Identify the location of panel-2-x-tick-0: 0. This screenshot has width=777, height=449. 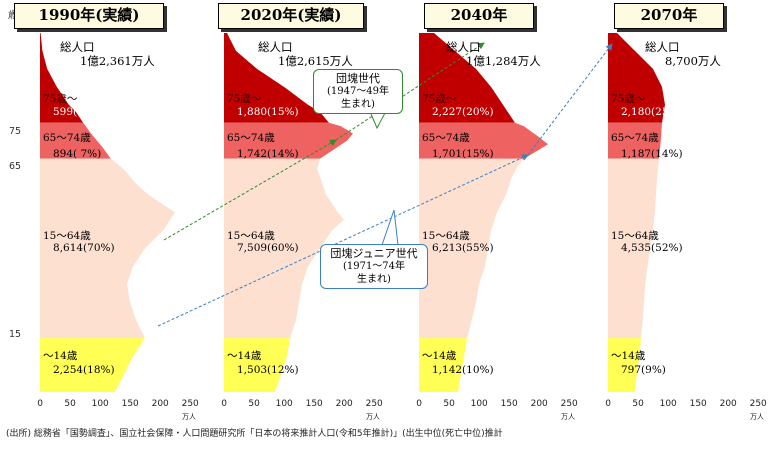
(419, 404).